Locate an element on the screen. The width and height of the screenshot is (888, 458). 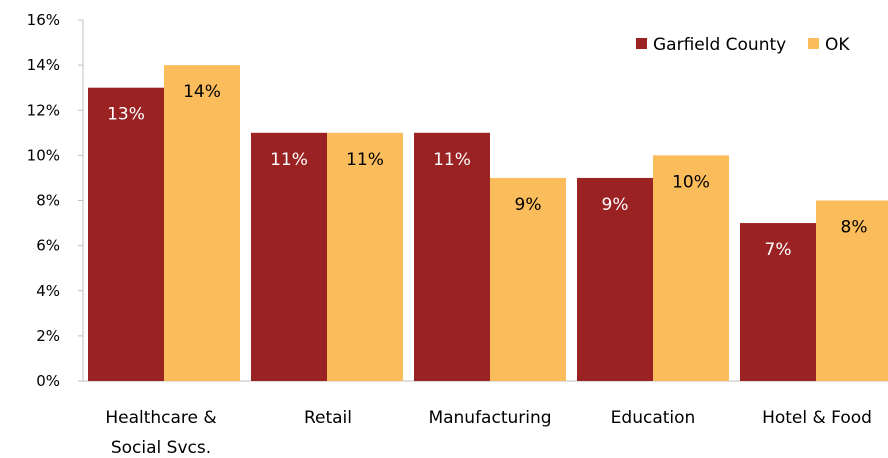
y-tick-label: 6% is located at coordinates (48, 246).